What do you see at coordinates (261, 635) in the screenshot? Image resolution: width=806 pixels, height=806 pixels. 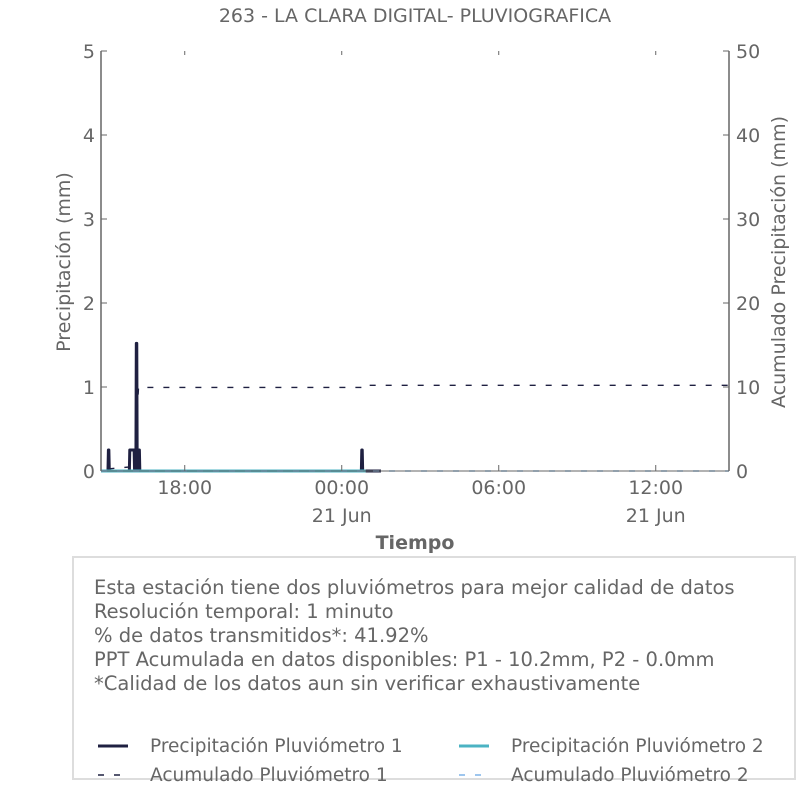 I see `info-line: % de datos transmitidos*: 41.92%` at bounding box center [261, 635].